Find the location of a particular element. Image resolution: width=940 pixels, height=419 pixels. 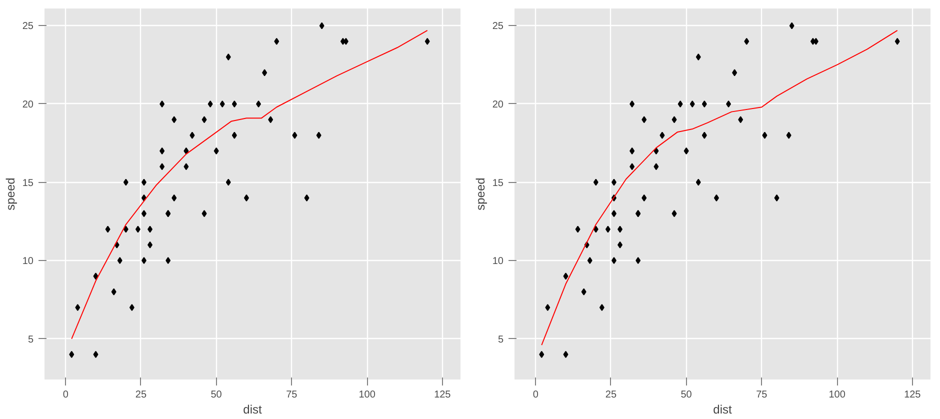

x-tick-label: 75 is located at coordinates (292, 395).